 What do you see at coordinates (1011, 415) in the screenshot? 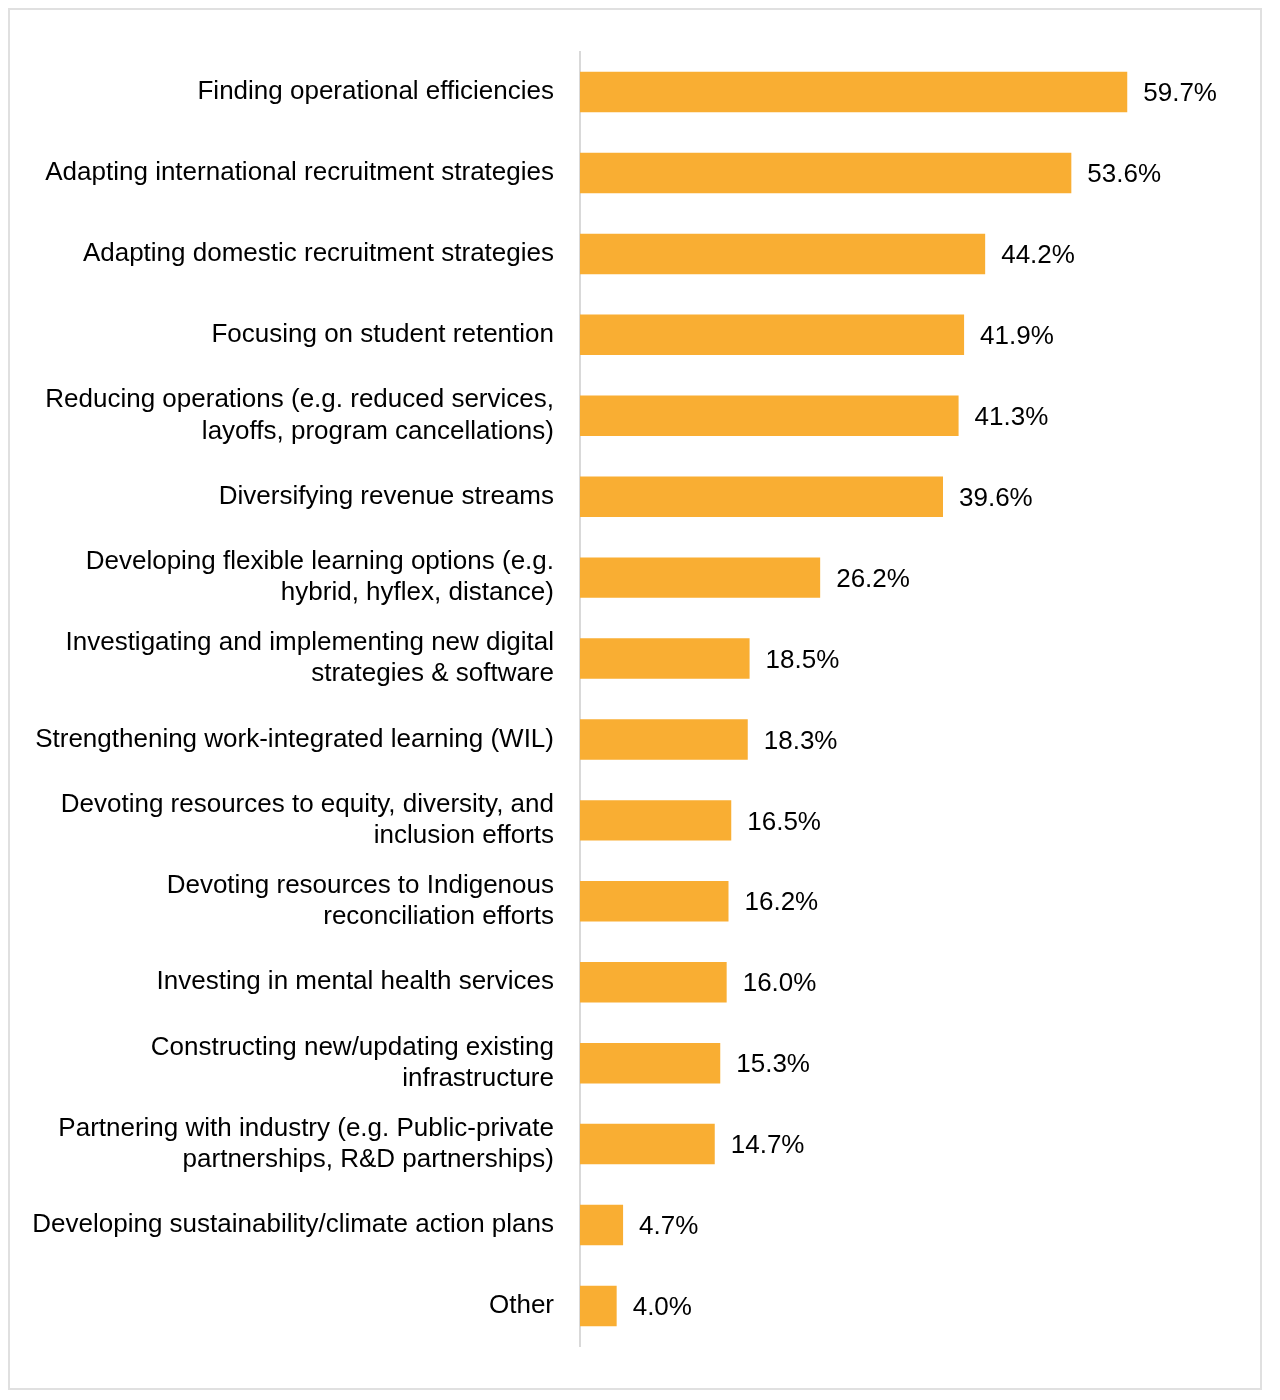
I see `data-label: 41.3%` at bounding box center [1011, 415].